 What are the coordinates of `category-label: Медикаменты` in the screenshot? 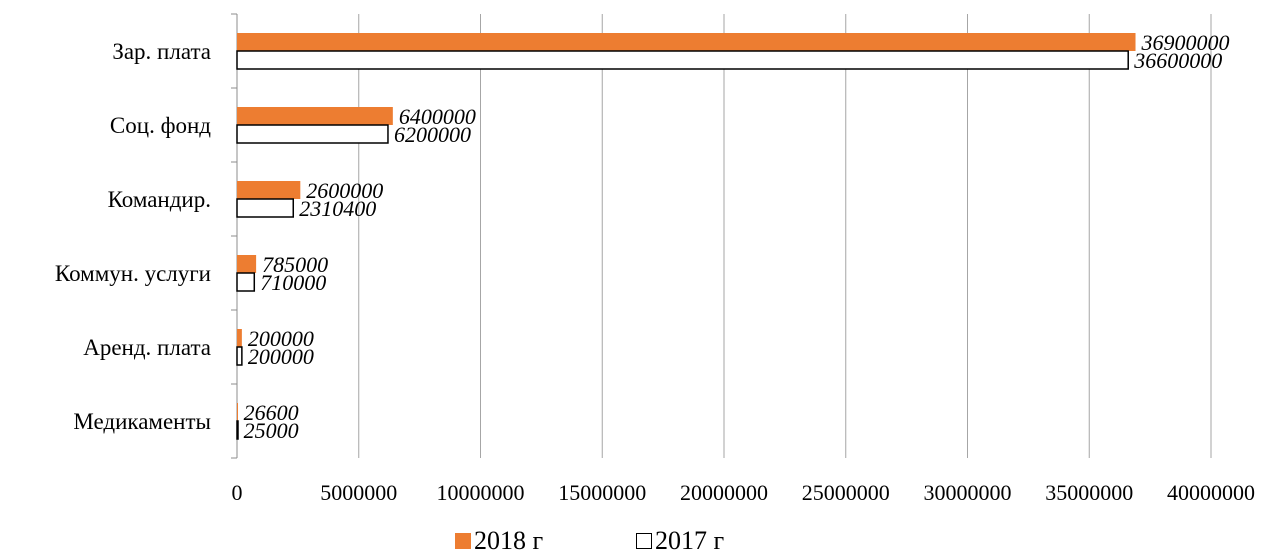 It's located at (142, 421).